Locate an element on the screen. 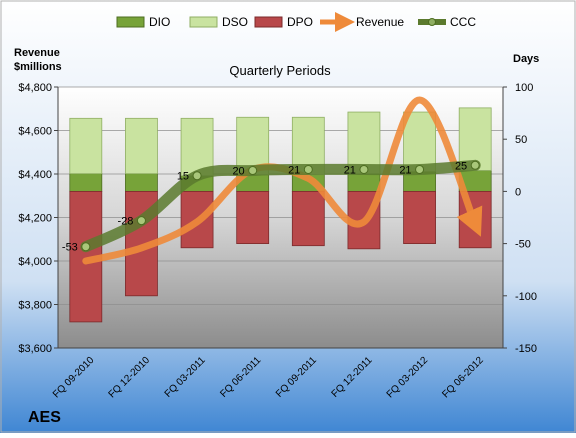  legend: DIO DSO DPO Revenue CCC is located at coordinates (296, 22).